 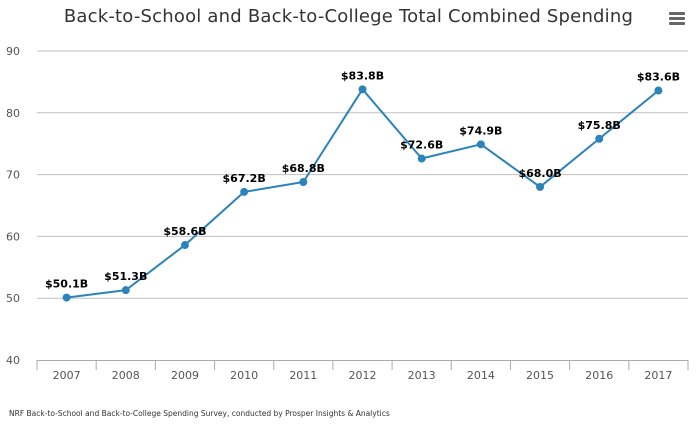 I want to click on data-label: $74.9B, so click(x=480, y=130).